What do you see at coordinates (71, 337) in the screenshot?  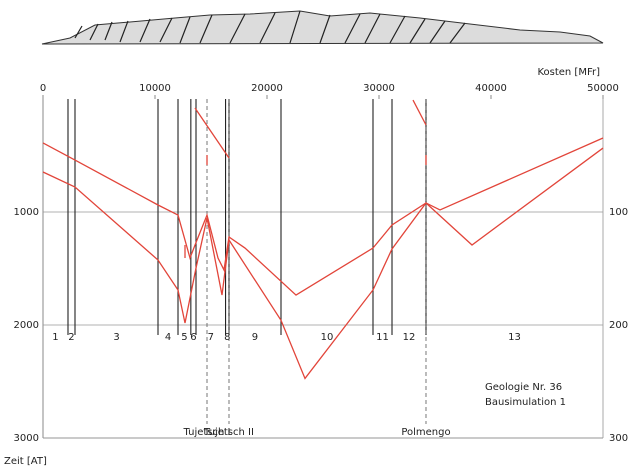 I see `section-label: 2` at bounding box center [71, 337].